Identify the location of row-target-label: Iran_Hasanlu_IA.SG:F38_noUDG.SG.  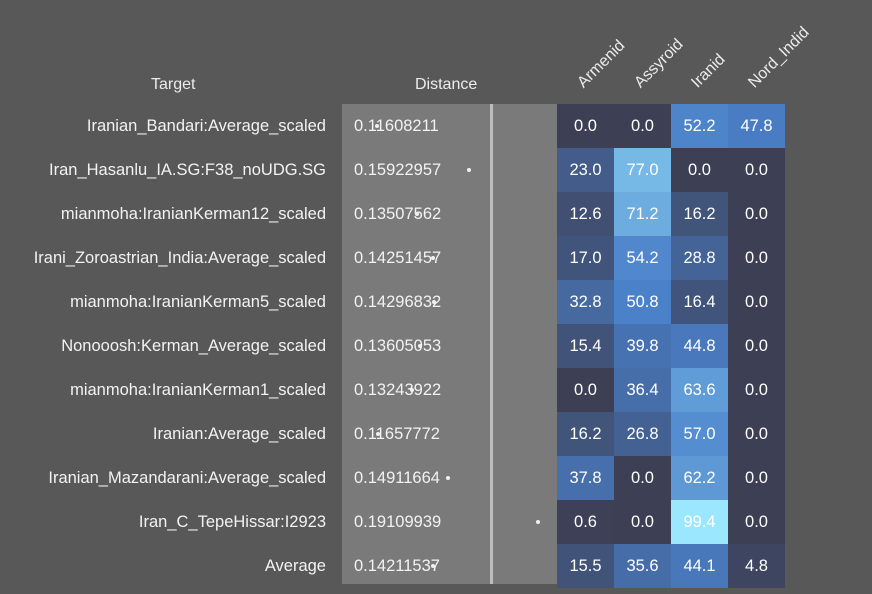
(187, 170).